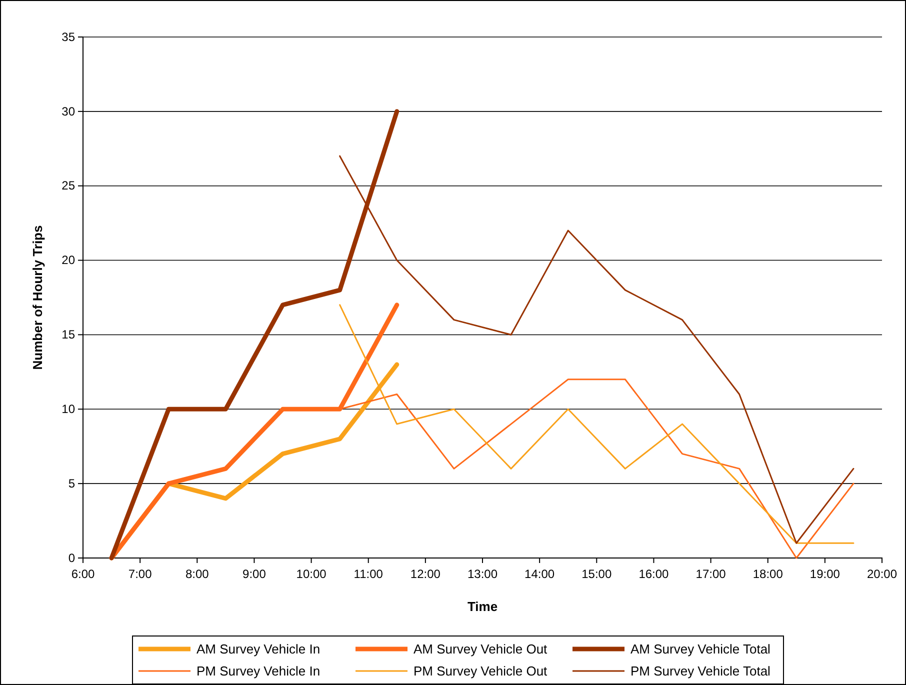 The width and height of the screenshot is (906, 685). What do you see at coordinates (140, 574) in the screenshot?
I see `x-tick-label: 7:00` at bounding box center [140, 574].